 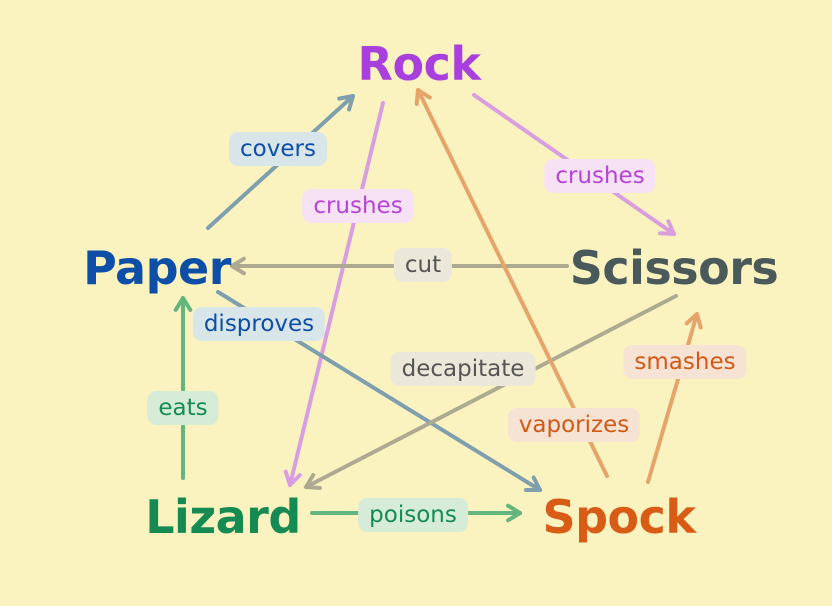 What do you see at coordinates (157, 268) in the screenshot?
I see `node-paper: Paper` at bounding box center [157, 268].